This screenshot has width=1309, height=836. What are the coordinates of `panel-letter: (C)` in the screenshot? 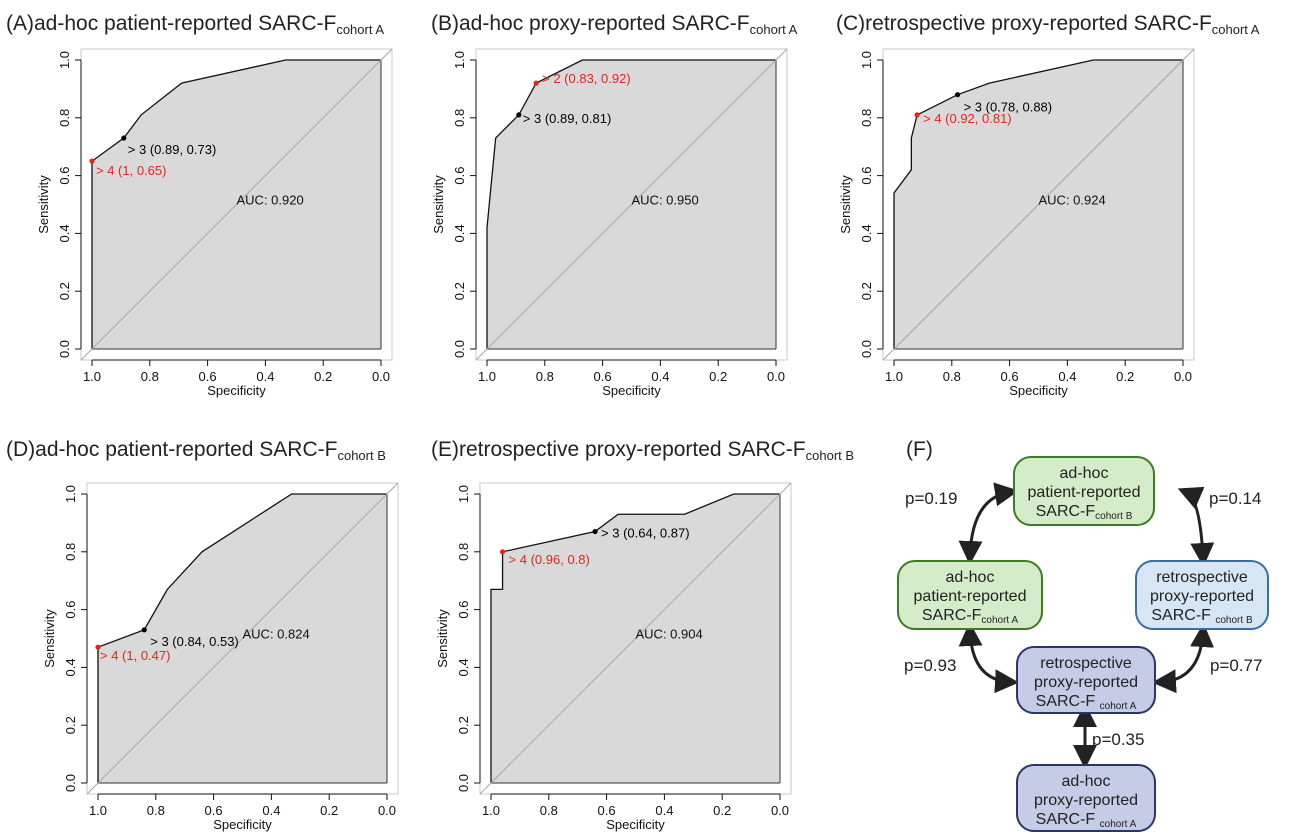 It's located at (851, 23).